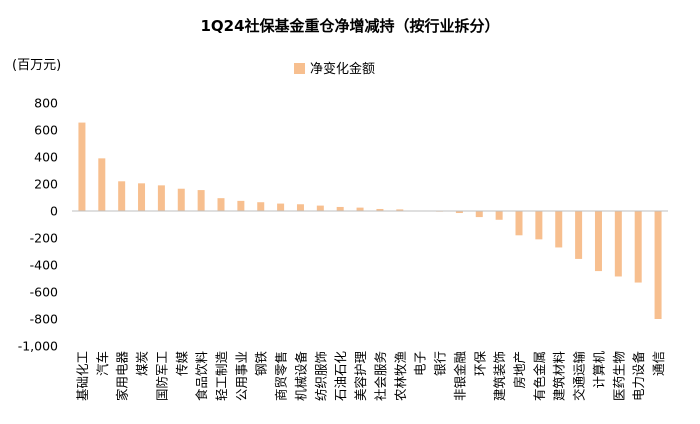 This screenshot has width=700, height=424. Describe the element at coordinates (46, 157) in the screenshot. I see `y-tick-label: 400` at that location.